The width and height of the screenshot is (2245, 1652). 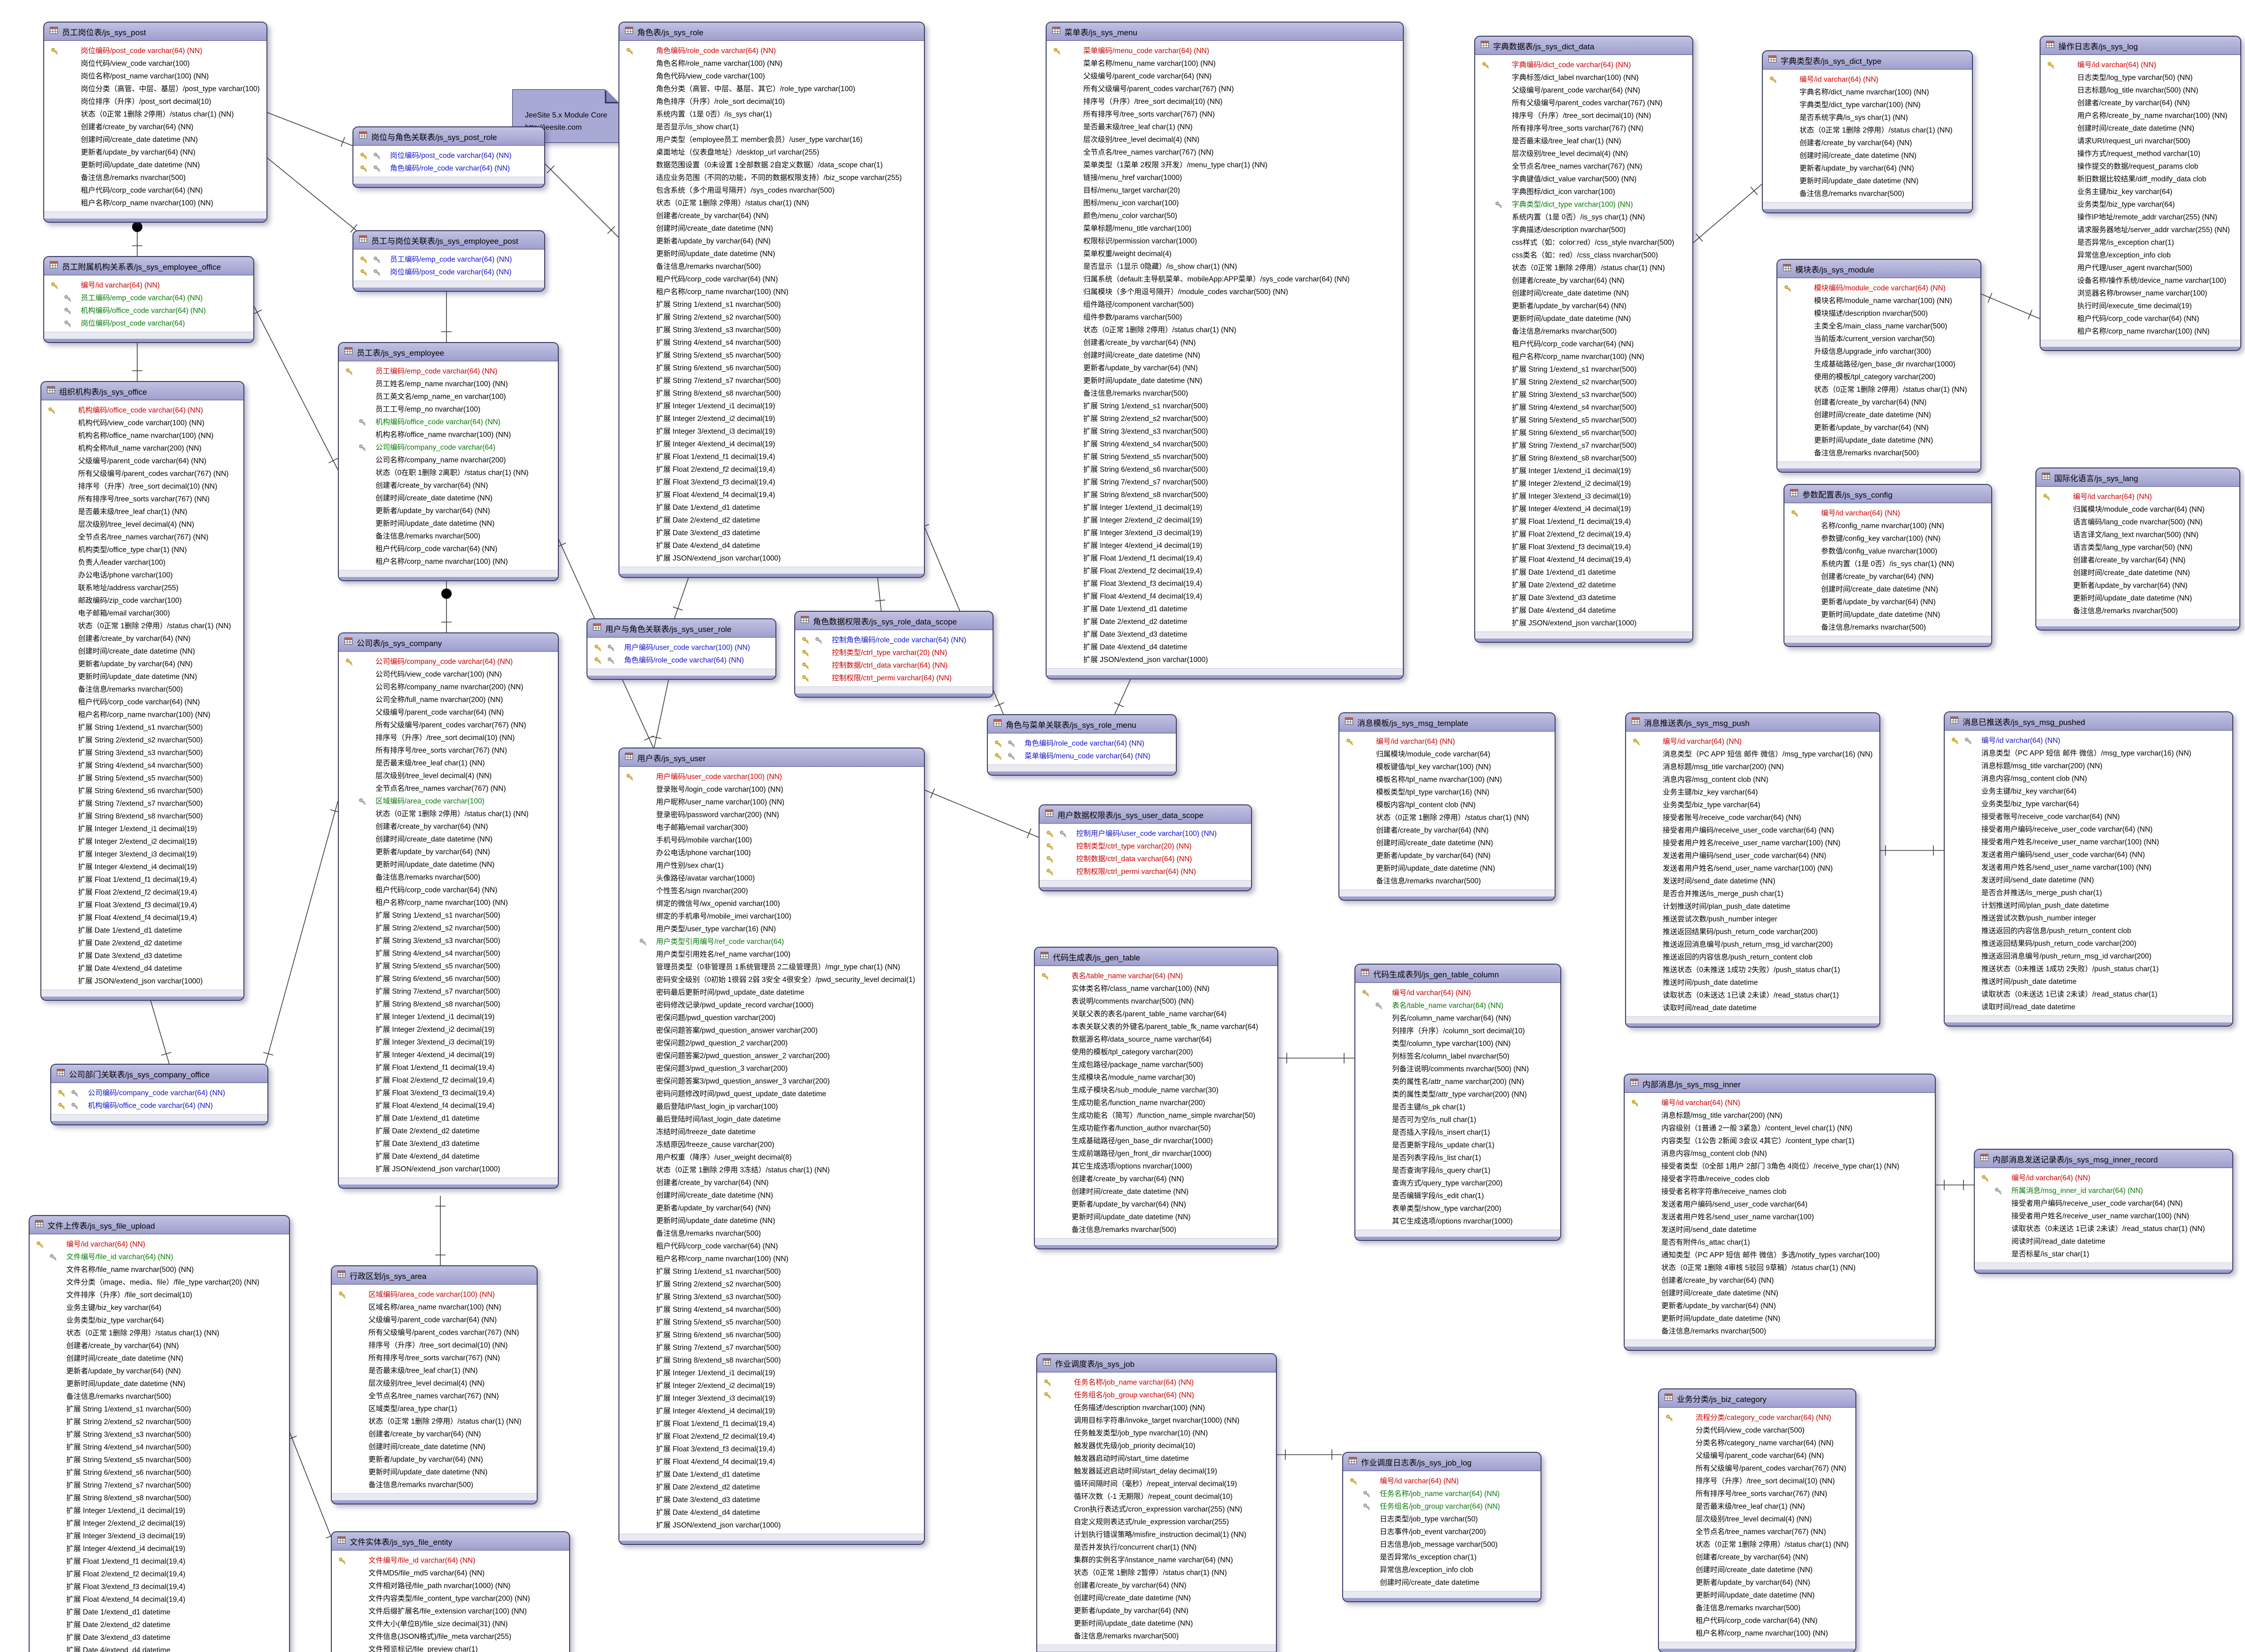 What do you see at coordinates (1156, 1408) in the screenshot?
I see `field-row: 任务描述/description nvarchar(100) (NN)` at bounding box center [1156, 1408].